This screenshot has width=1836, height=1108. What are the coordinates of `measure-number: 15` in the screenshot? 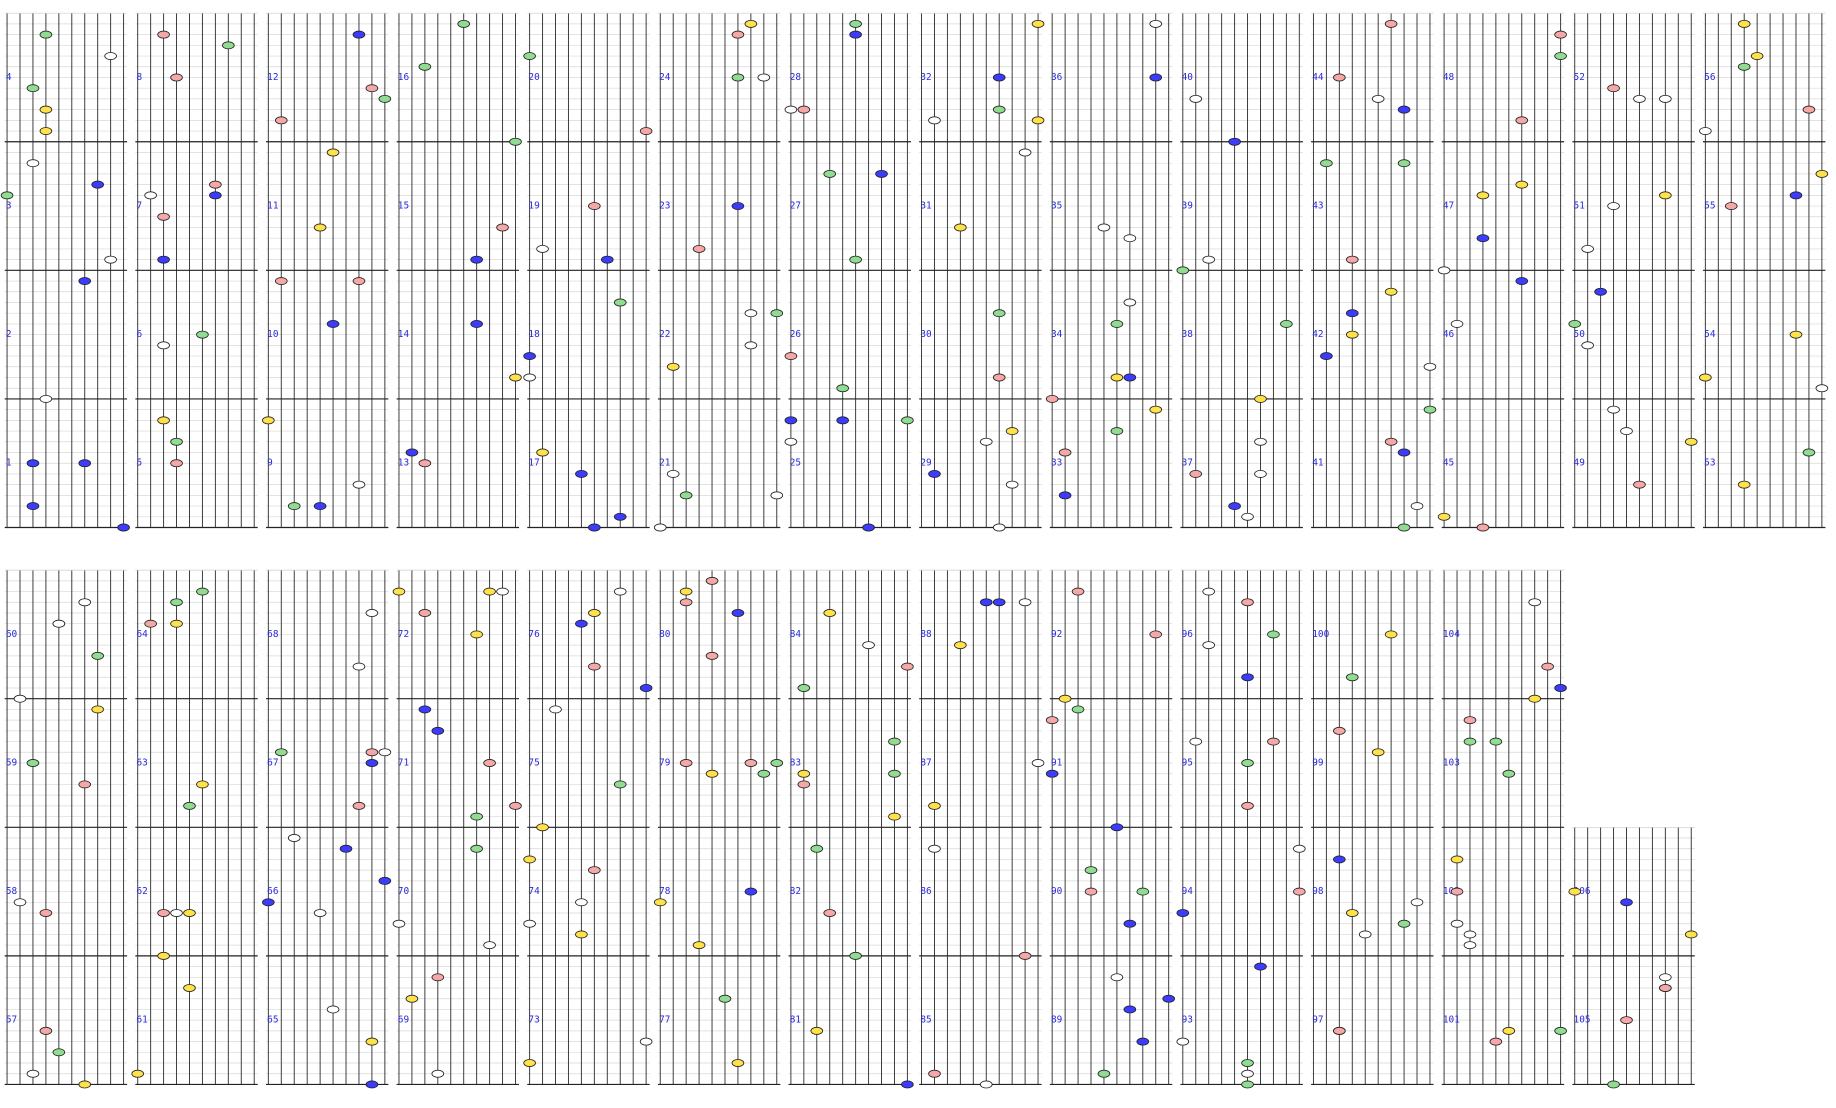 It's located at (403, 206).